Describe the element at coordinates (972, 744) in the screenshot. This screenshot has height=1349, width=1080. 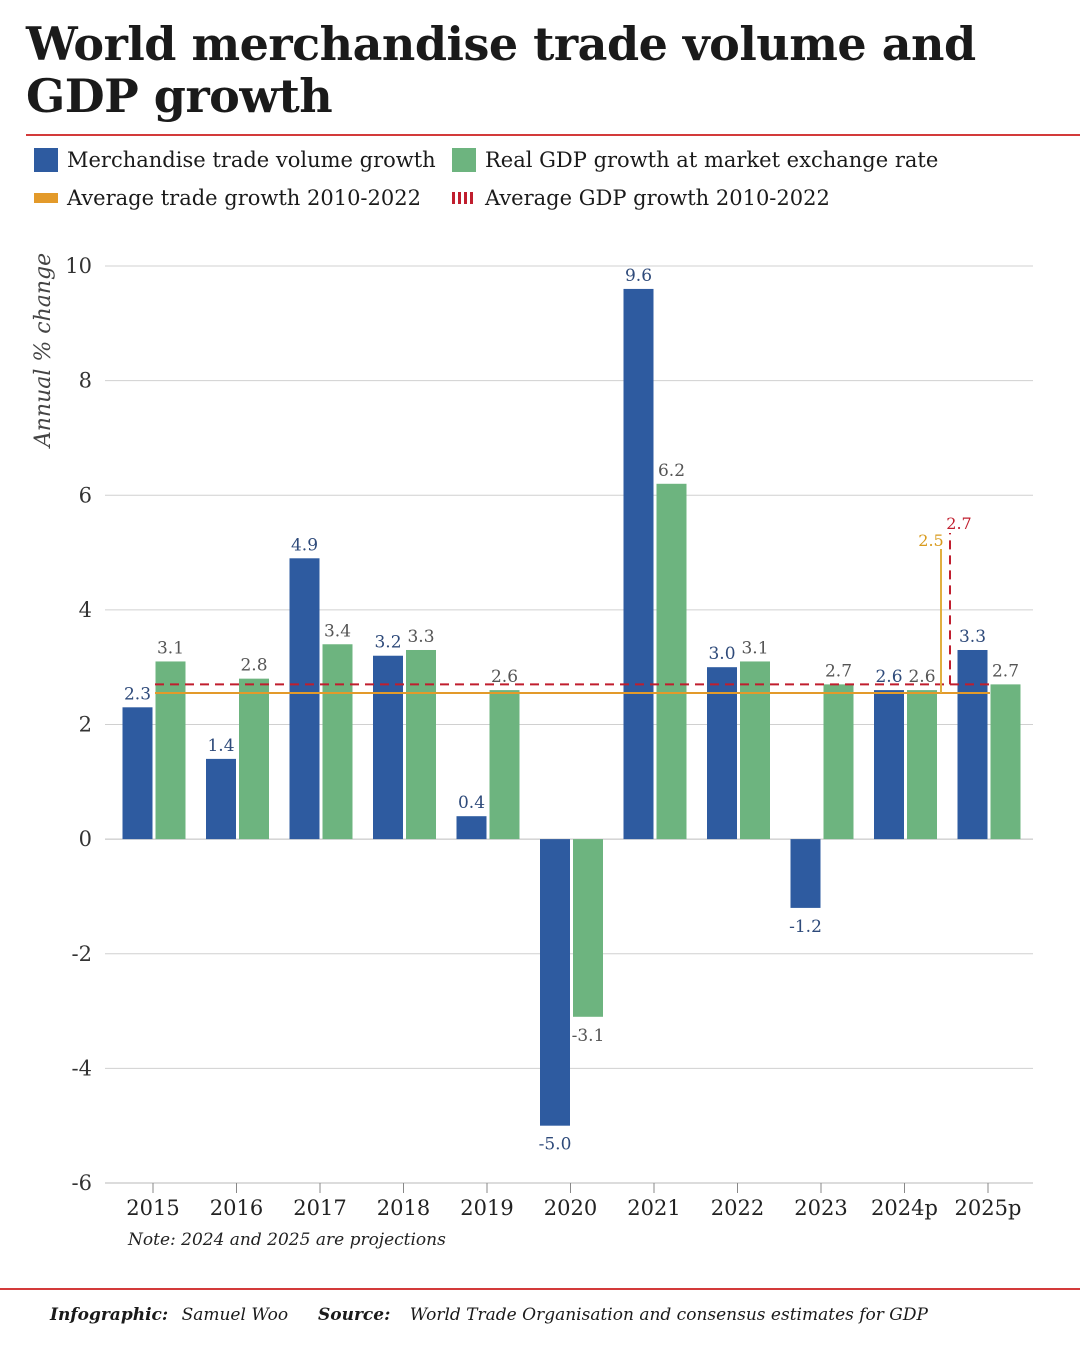
I see `trade-bar-2025p` at that location.